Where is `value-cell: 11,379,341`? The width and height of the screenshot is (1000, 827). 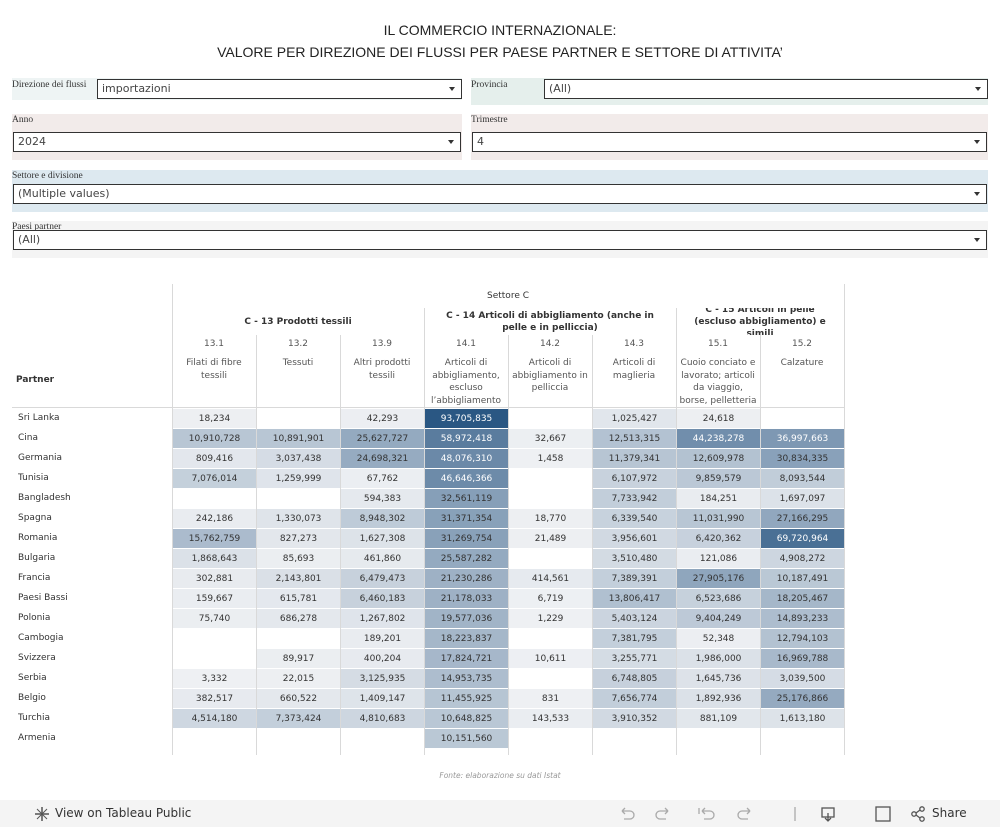
value-cell: 11,379,341 is located at coordinates (634, 458).